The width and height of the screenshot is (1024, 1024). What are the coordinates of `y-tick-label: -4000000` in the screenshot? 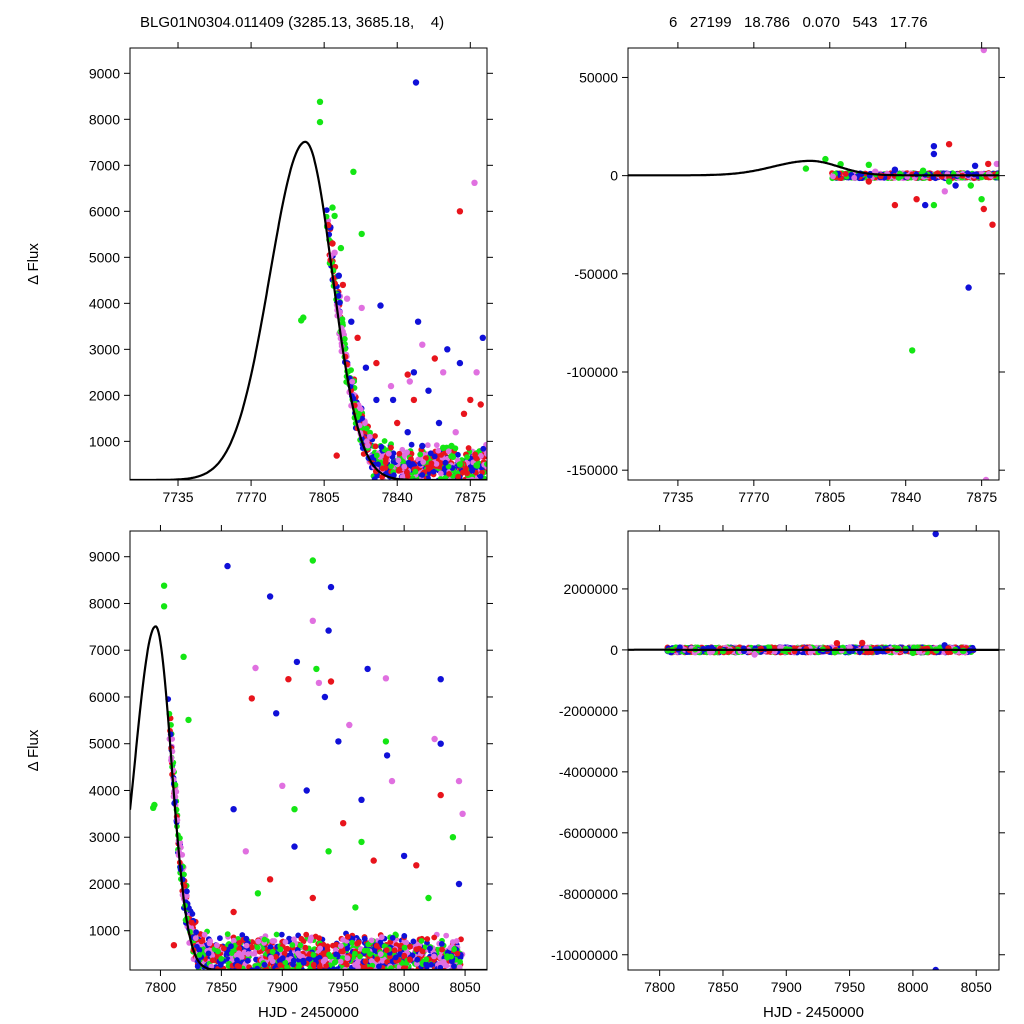 It's located at (588, 772).